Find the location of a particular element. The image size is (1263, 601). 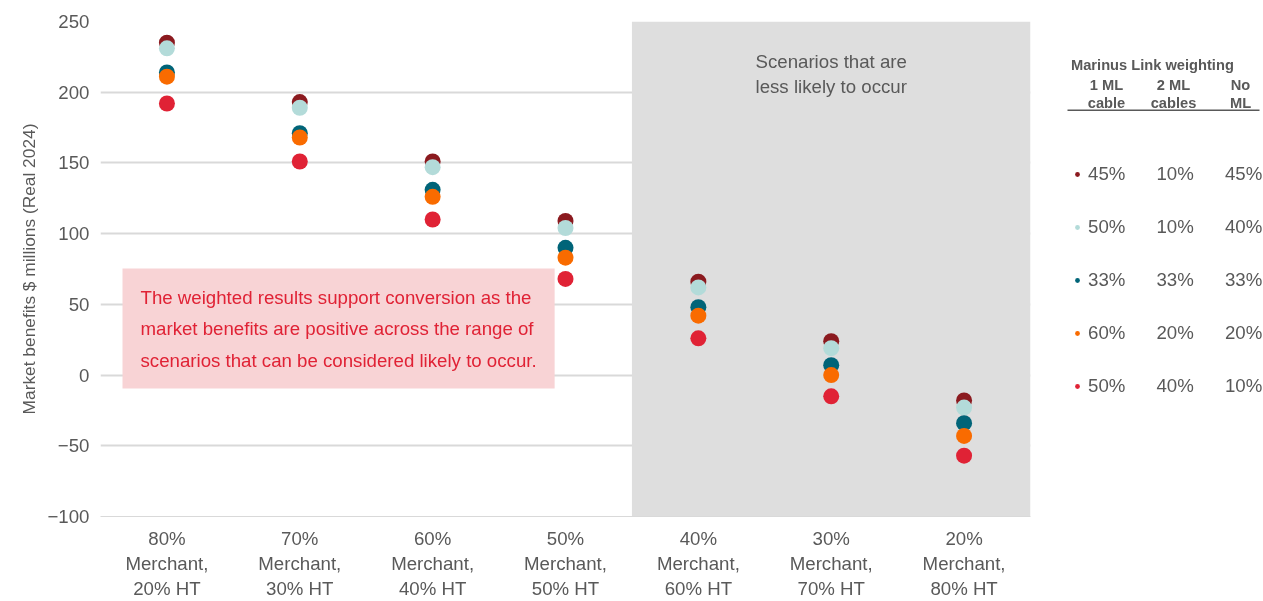

text: 33% 33% 33% is located at coordinates (1175, 280).